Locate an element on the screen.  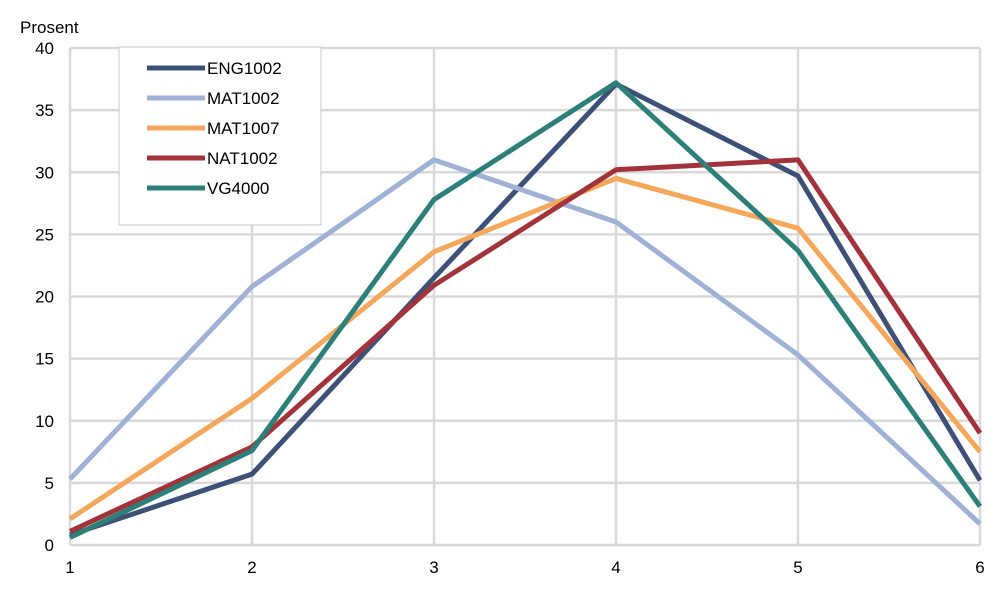
legend-label: ENG1002 is located at coordinates (244, 68).